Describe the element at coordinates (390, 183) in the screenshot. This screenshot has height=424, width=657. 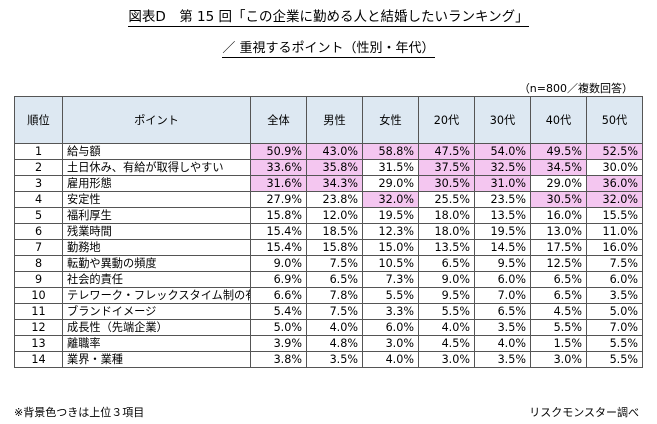
I see `value-cell: 29.0%` at that location.